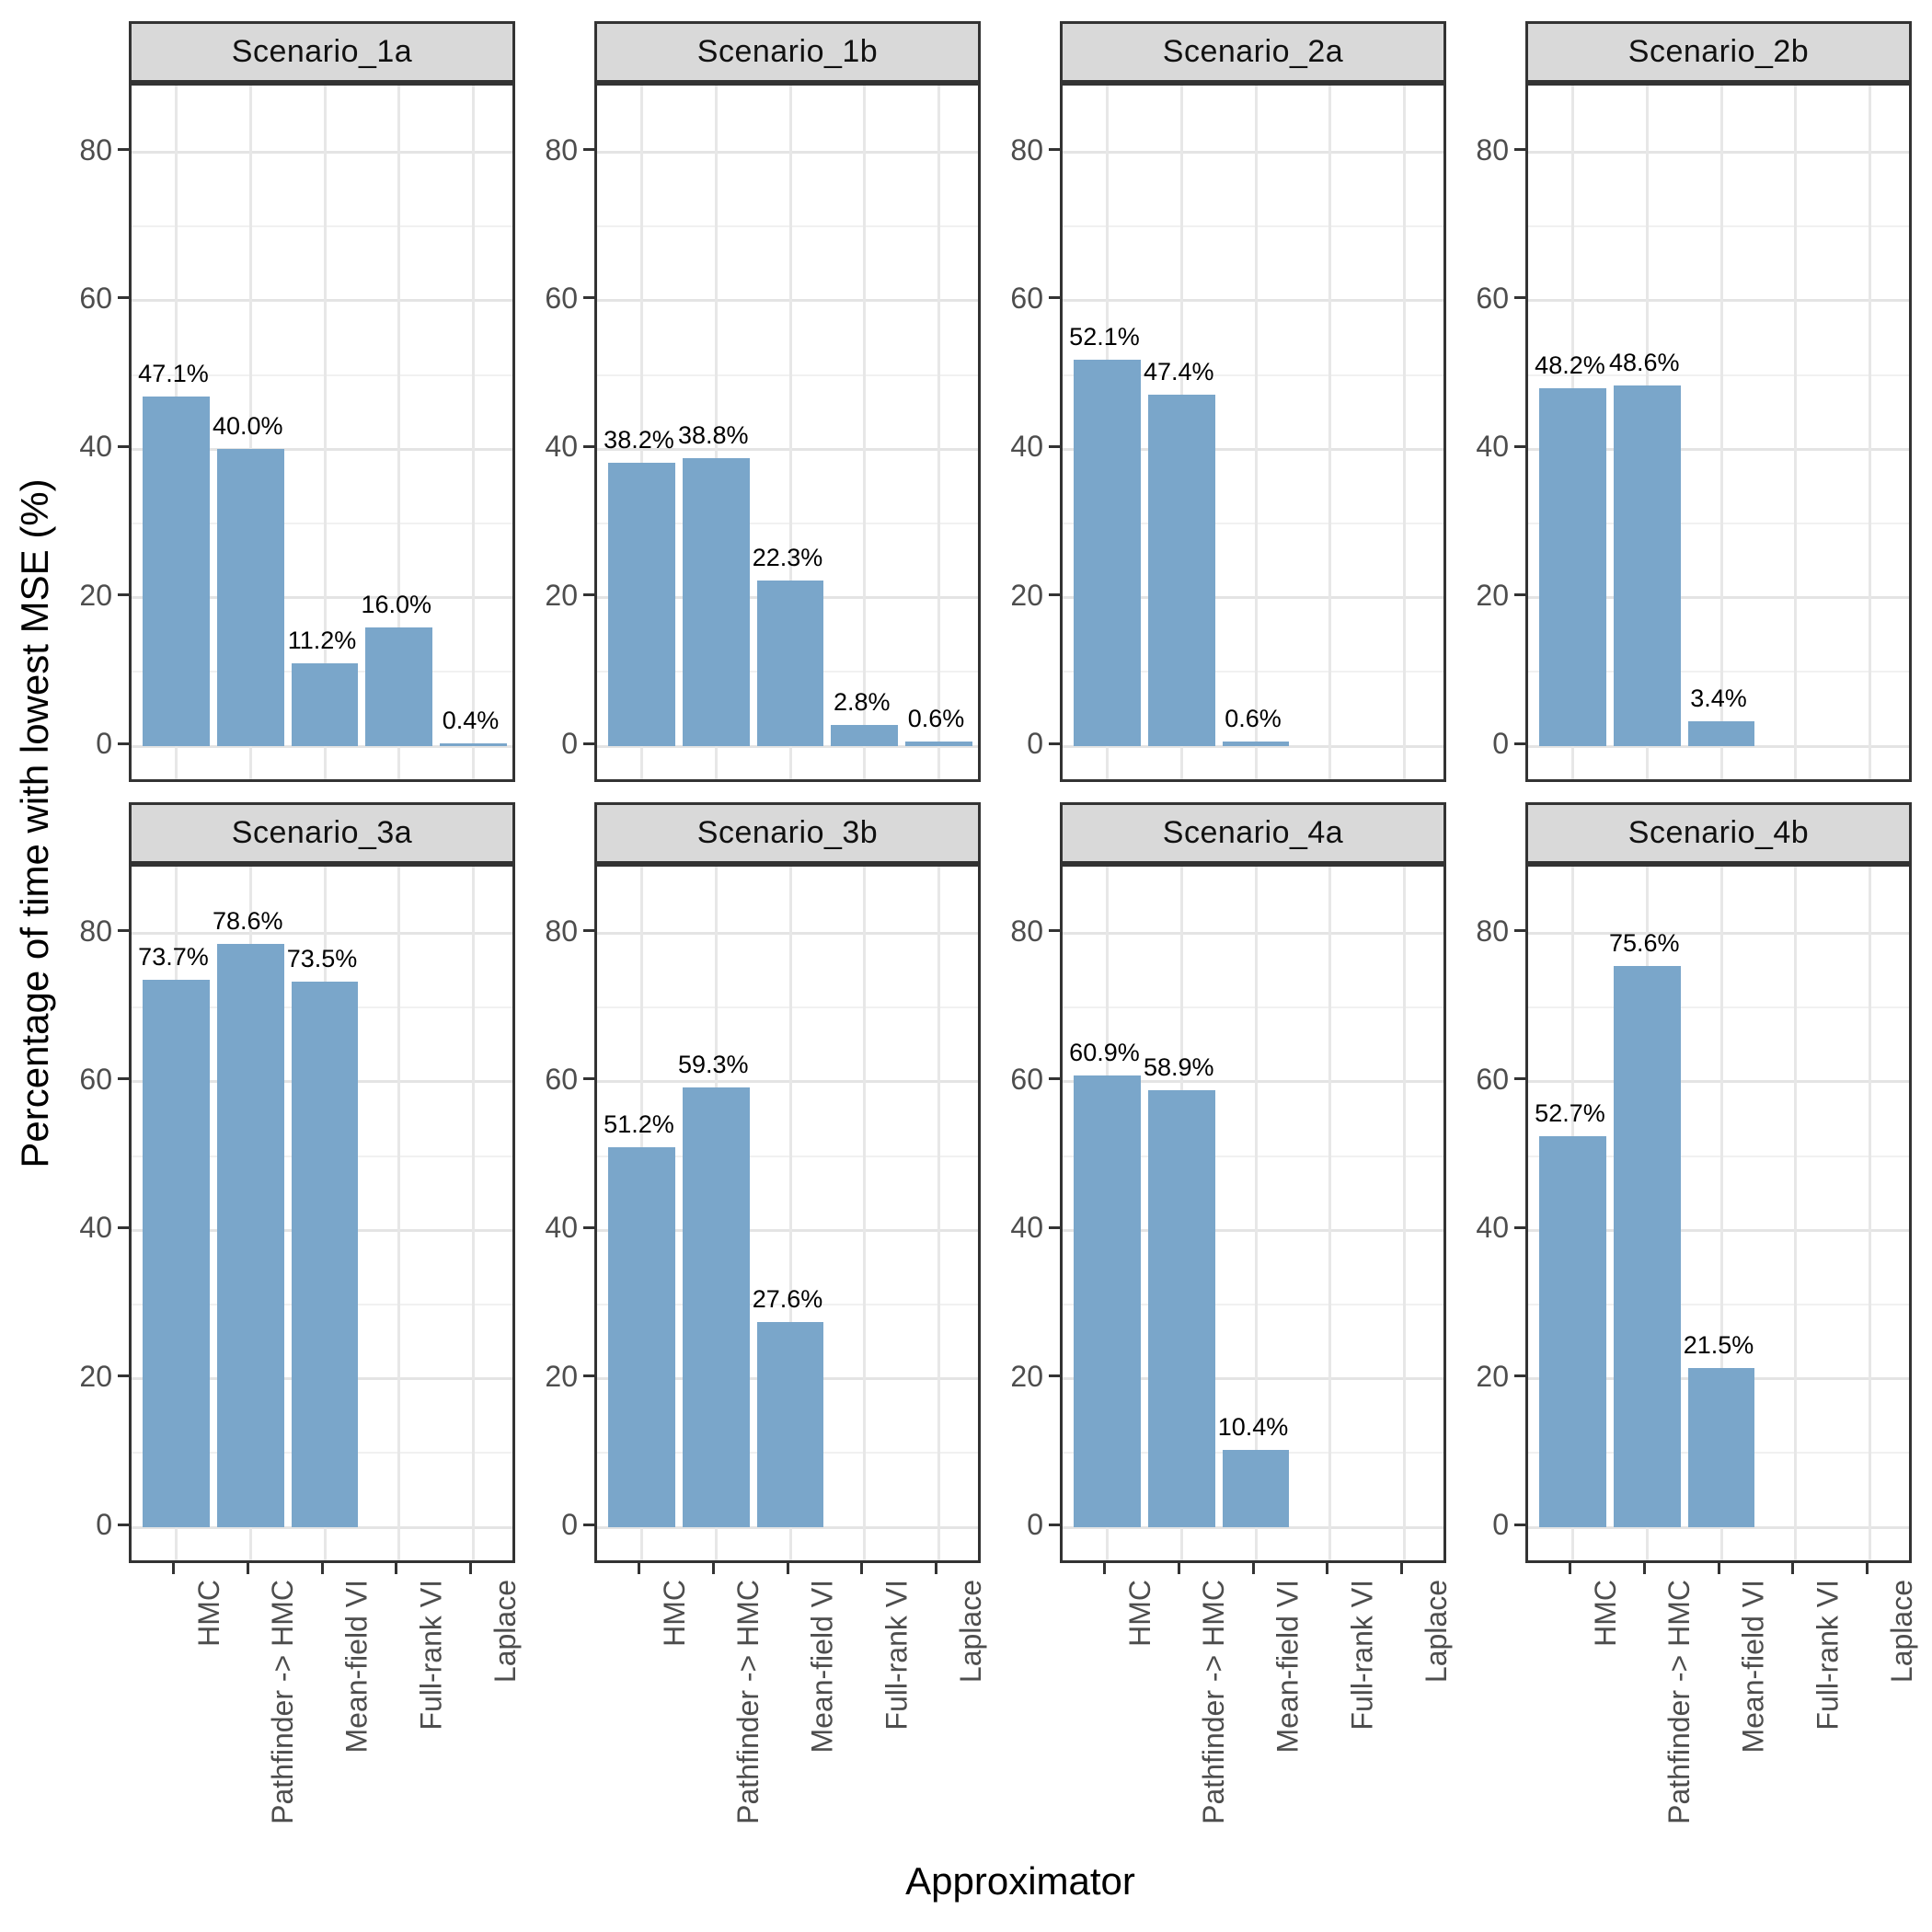  I want to click on facet-panel-scenario-3a, so click(322, 1213).